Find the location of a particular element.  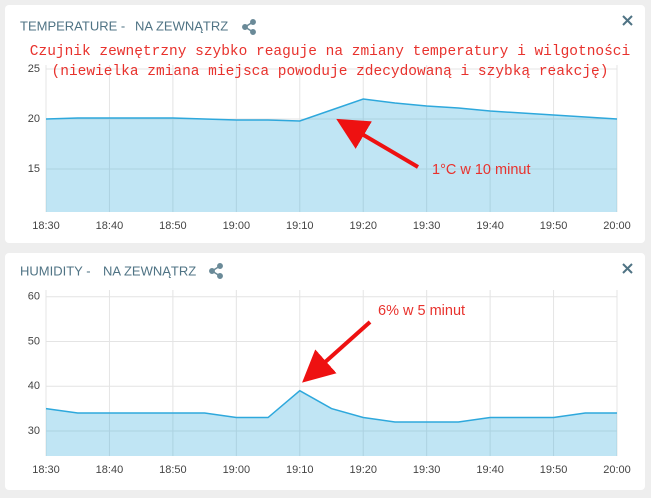

annotation: 6% w 5 minut is located at coordinates (421, 311).